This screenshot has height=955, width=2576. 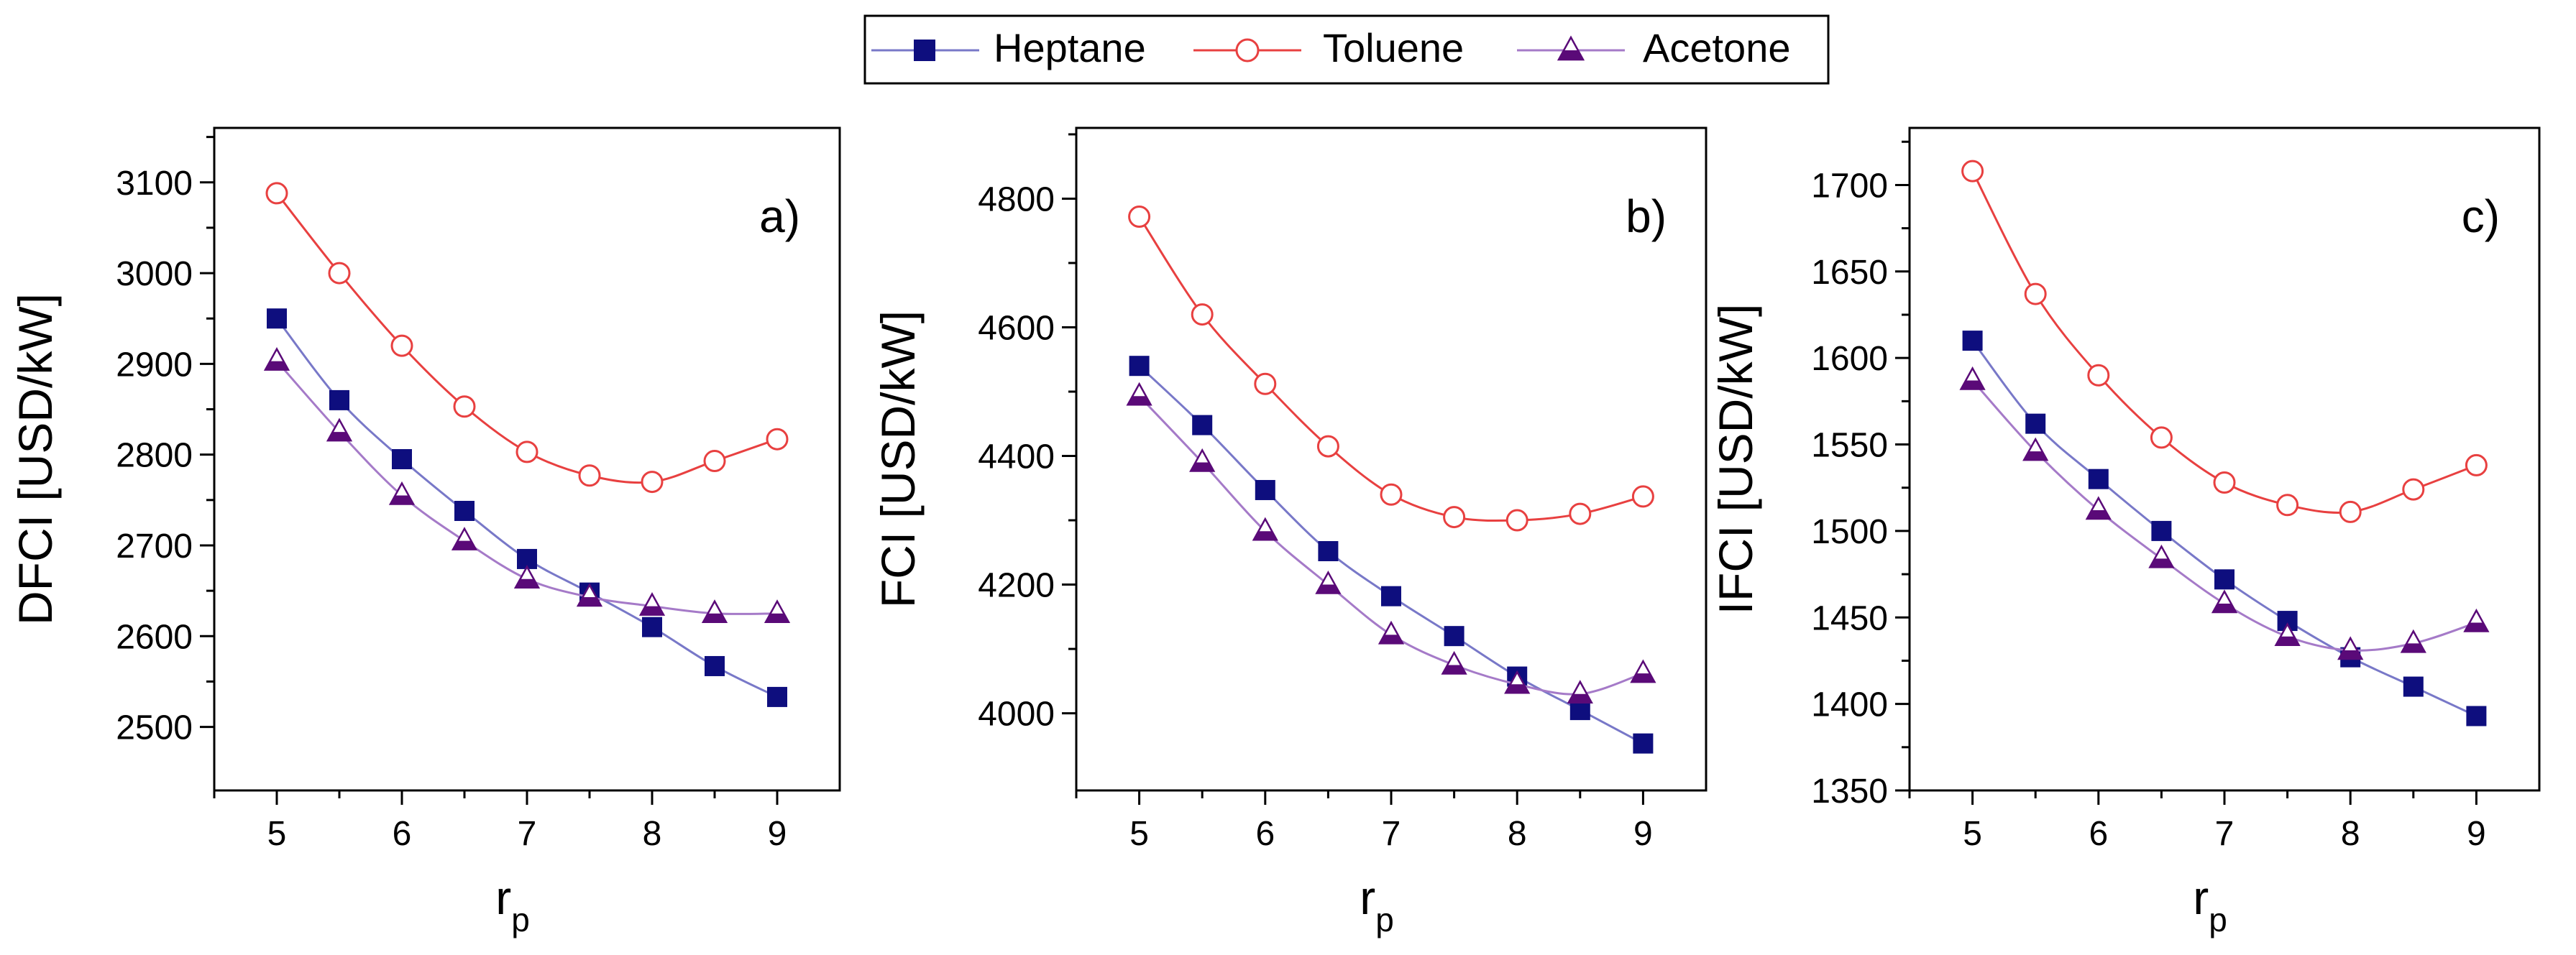 What do you see at coordinates (1849, 186) in the screenshot?
I see `y-tick-label: 1700` at bounding box center [1849, 186].